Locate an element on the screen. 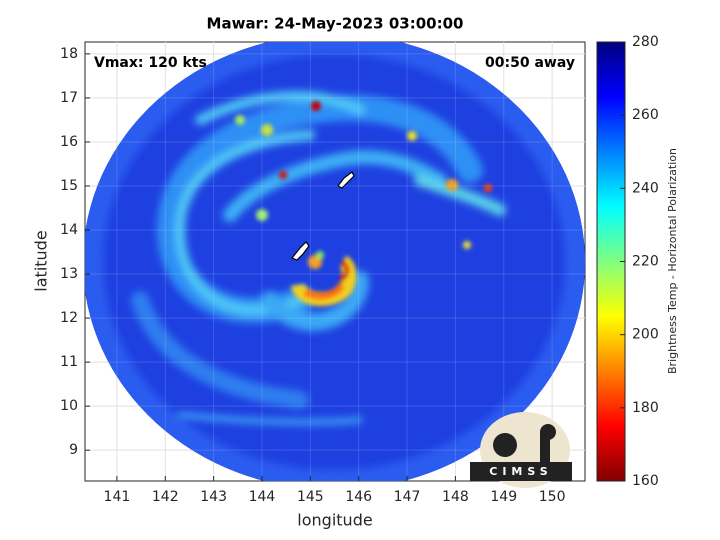 The width and height of the screenshot is (720, 540). colorbar-tick-label: 200 is located at coordinates (645, 335).